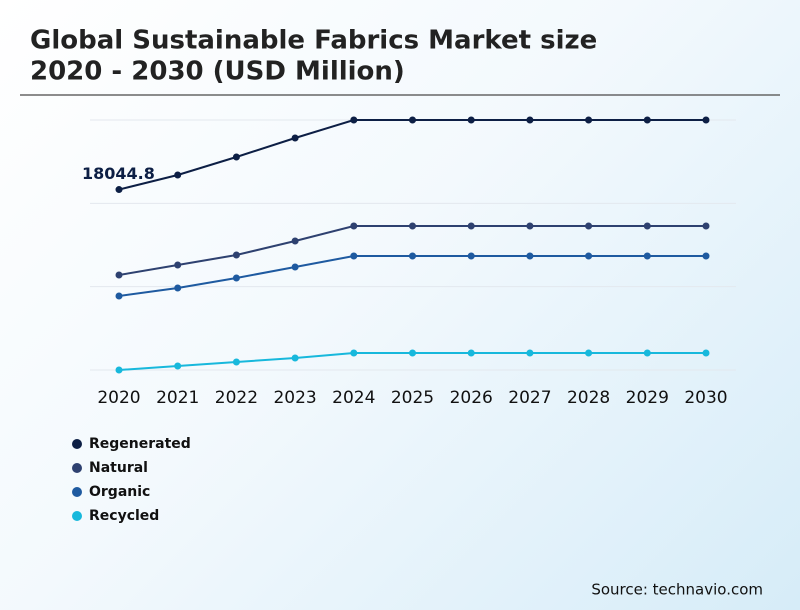  What do you see at coordinates (529, 398) in the screenshot?
I see `x-tick-label: 2027` at bounding box center [529, 398].